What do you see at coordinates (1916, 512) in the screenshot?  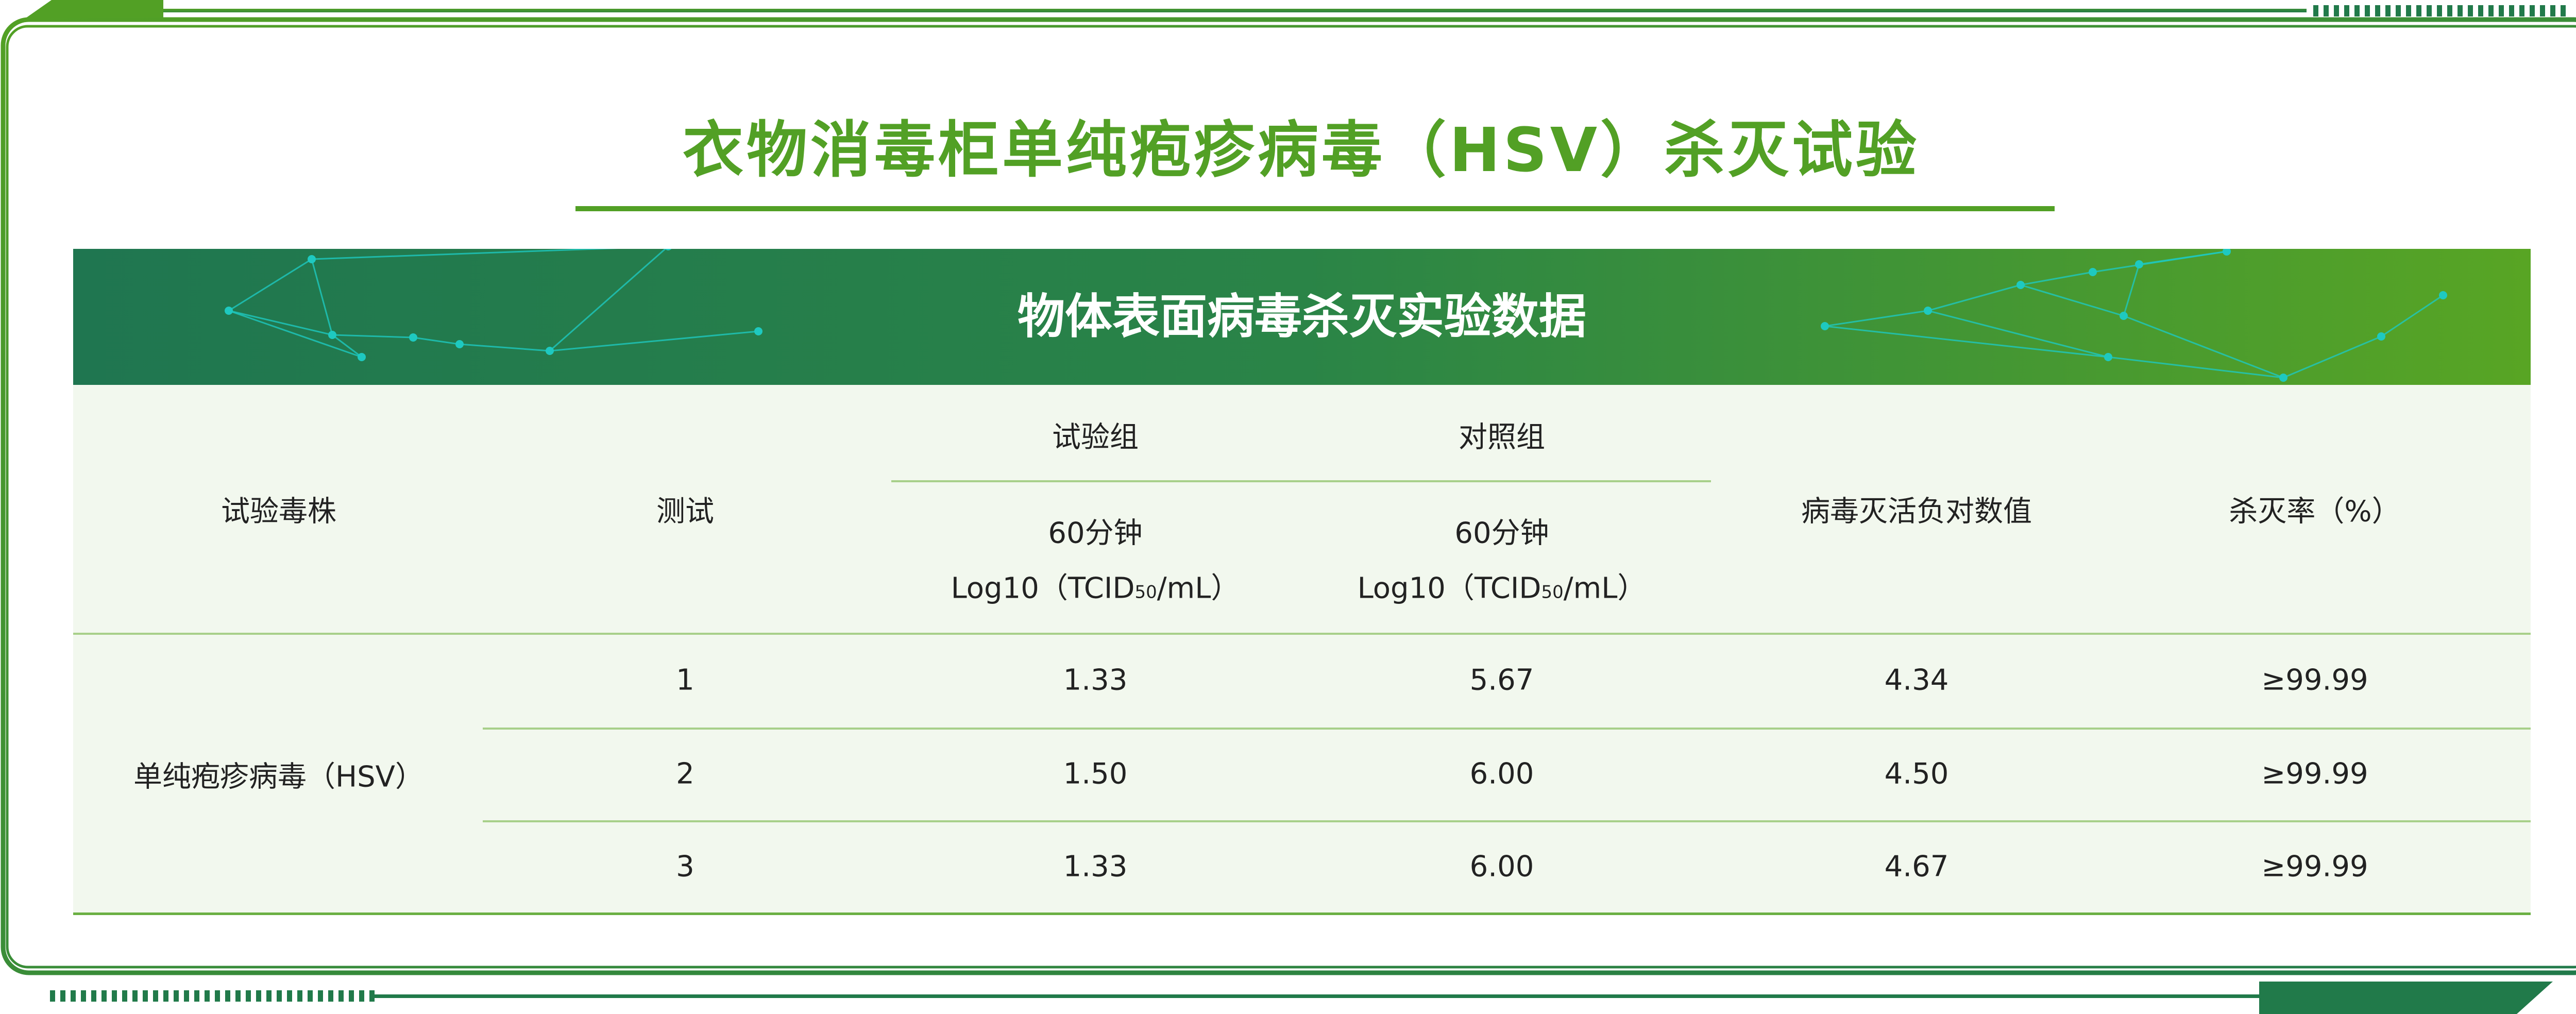 I see `header-log-reduction: 病毒灭活负对数值` at bounding box center [1916, 512].